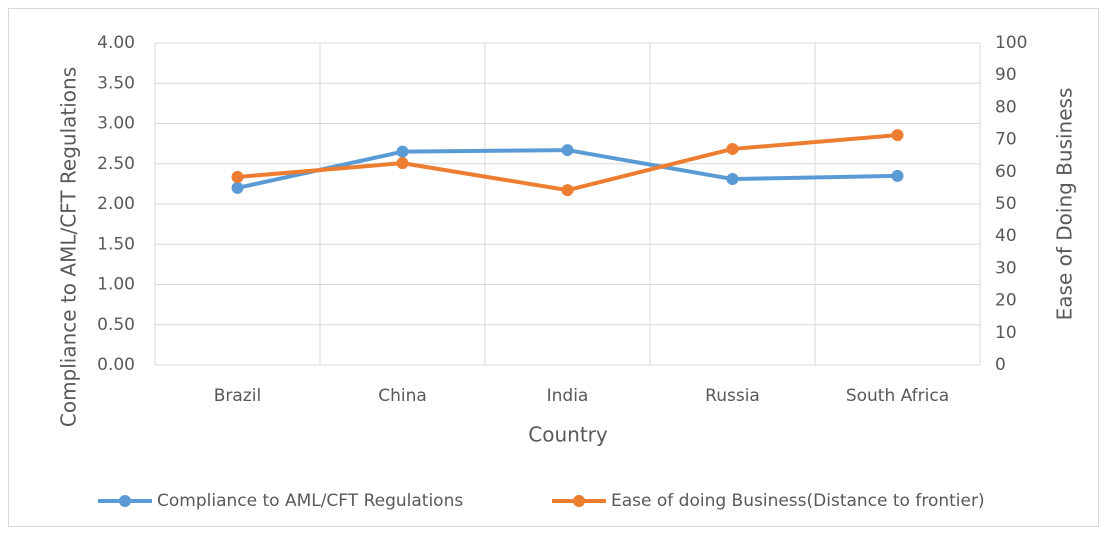 Image resolution: width=1107 pixels, height=535 pixels. What do you see at coordinates (1006, 268) in the screenshot?
I see `y2-tick-label: 30` at bounding box center [1006, 268].